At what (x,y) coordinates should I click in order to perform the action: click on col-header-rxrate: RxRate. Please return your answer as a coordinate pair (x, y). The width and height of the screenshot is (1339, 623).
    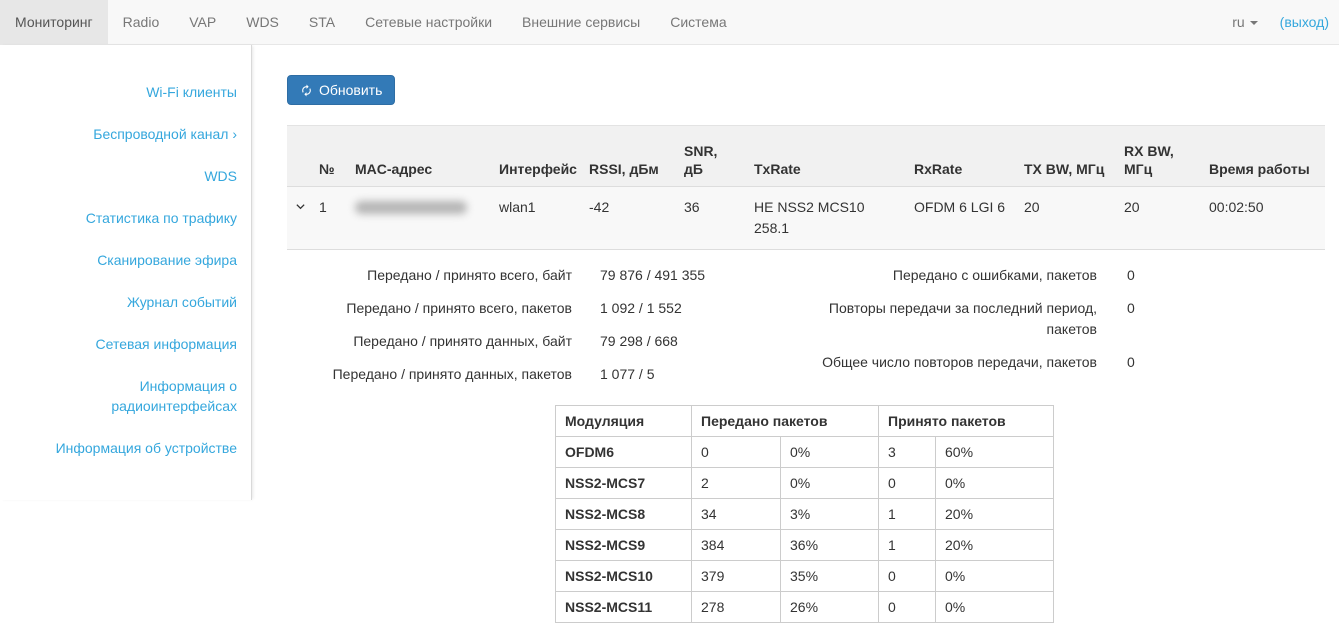
    Looking at the image, I should click on (961, 156).